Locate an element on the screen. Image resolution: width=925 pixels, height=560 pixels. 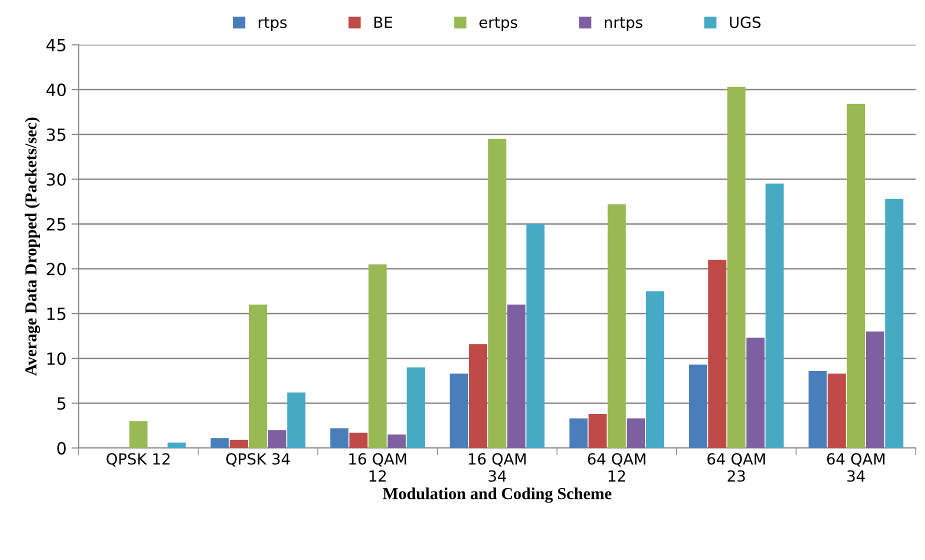
y-axis-title: Average Data Dropped (Packets/sec) is located at coordinates (32, 247).